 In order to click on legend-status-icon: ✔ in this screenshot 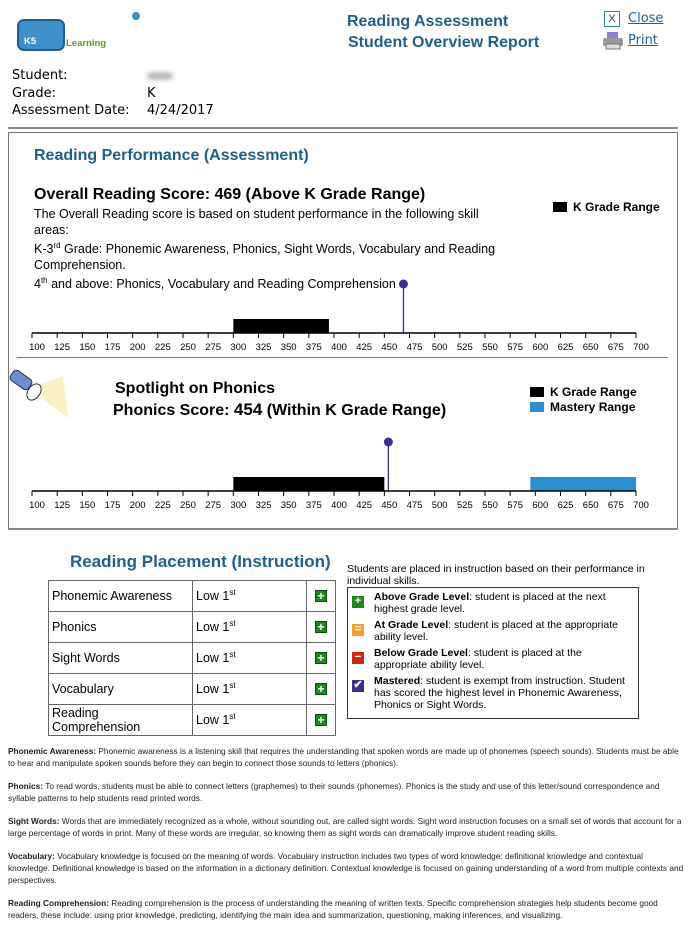, I will do `click(358, 685)`.